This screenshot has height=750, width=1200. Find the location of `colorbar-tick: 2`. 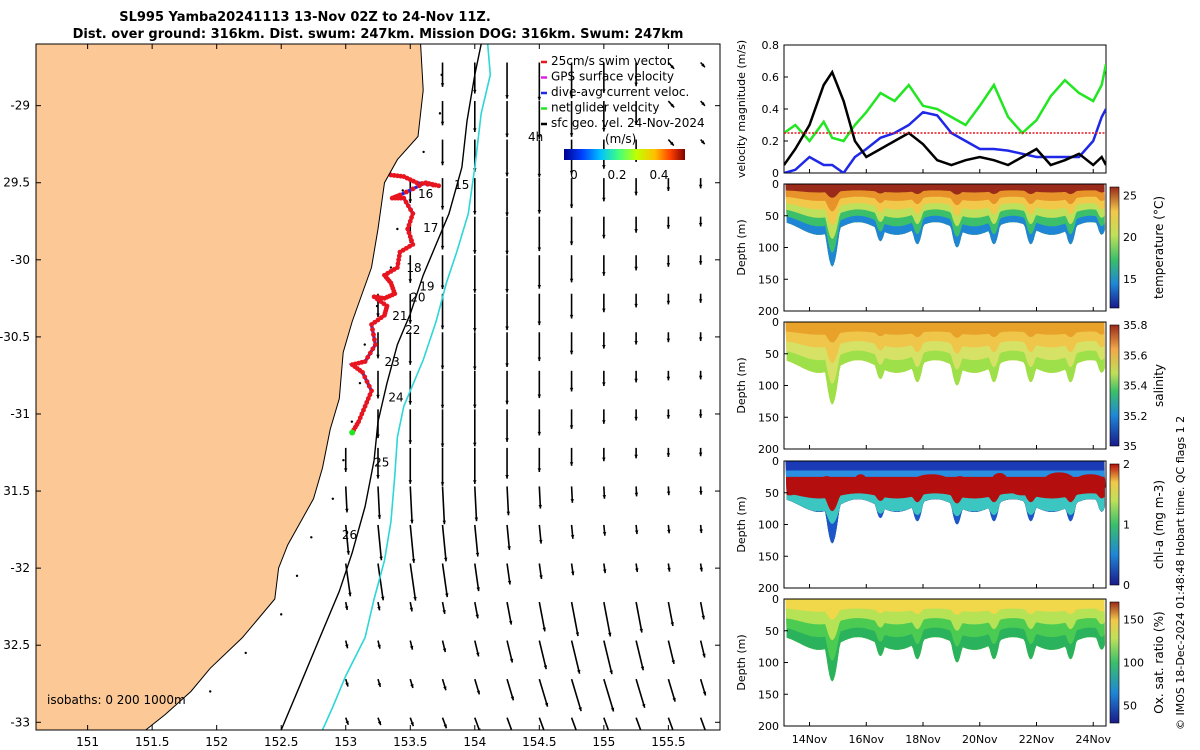

colorbar-tick: 2 is located at coordinates (1126, 464).